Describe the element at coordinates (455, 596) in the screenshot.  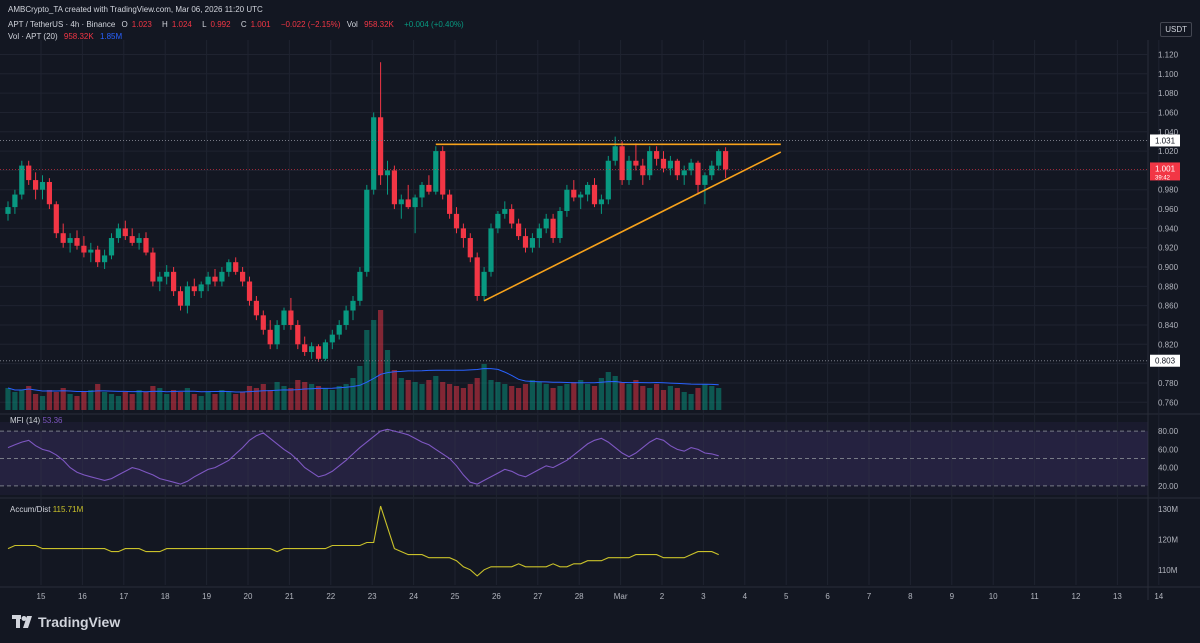
I see `time-tick-label: 25` at that location.